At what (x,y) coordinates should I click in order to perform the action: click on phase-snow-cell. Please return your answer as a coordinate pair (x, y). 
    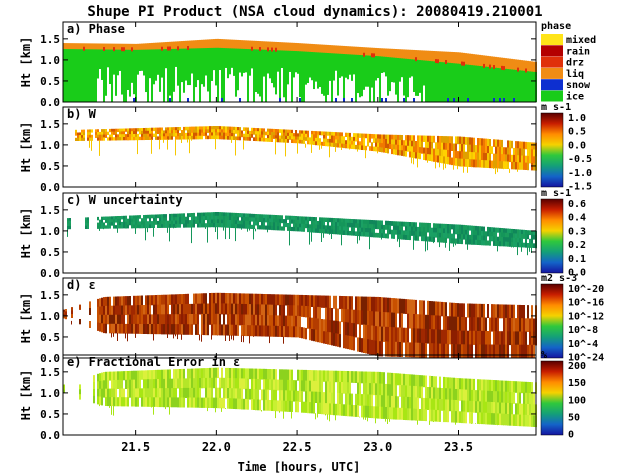
    Looking at the image, I should click on (188, 100).